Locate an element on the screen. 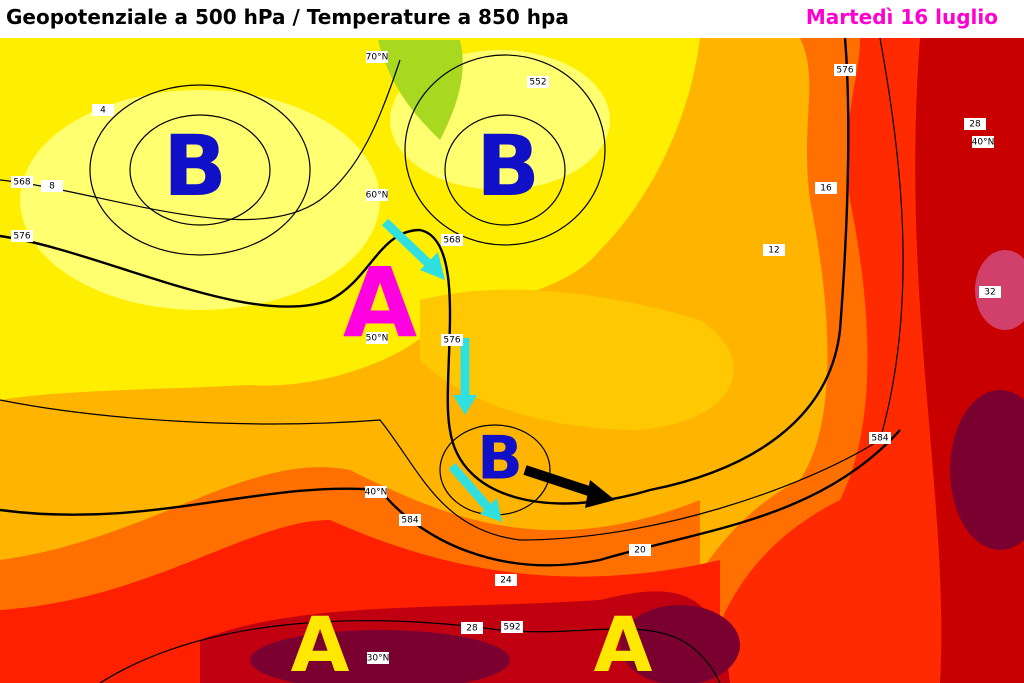 This screenshot has height=683, width=1024. temperature-label: 16 is located at coordinates (826, 189).